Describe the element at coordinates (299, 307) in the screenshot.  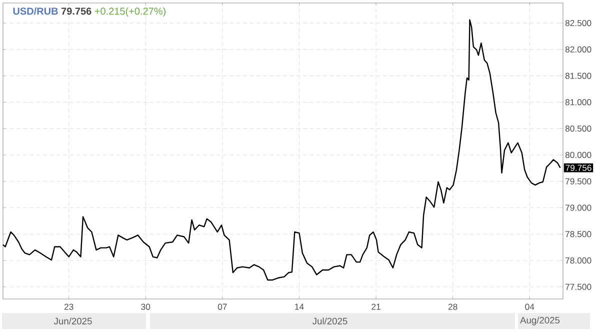
I see `x-tick-label: 14` at that location.